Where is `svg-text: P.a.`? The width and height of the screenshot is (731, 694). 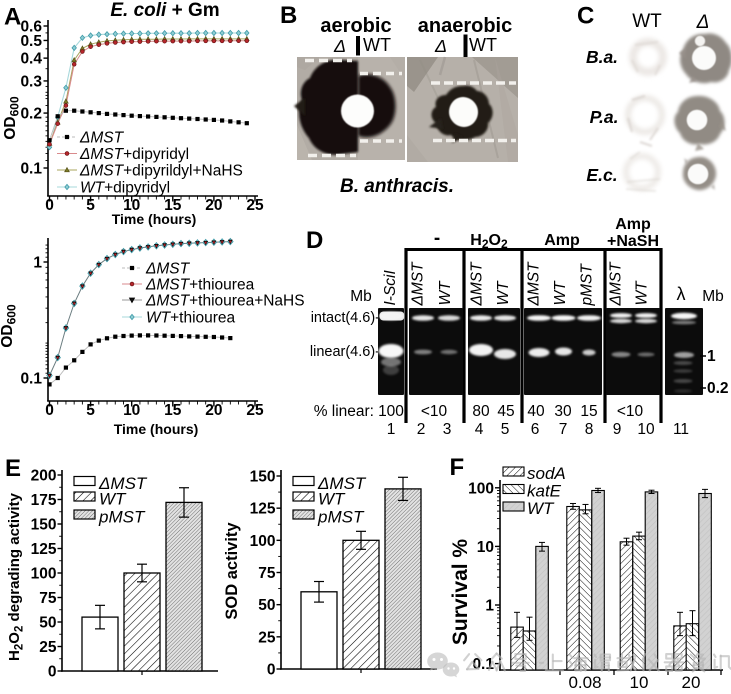
svg-text: P.a. is located at coordinates (604, 117).